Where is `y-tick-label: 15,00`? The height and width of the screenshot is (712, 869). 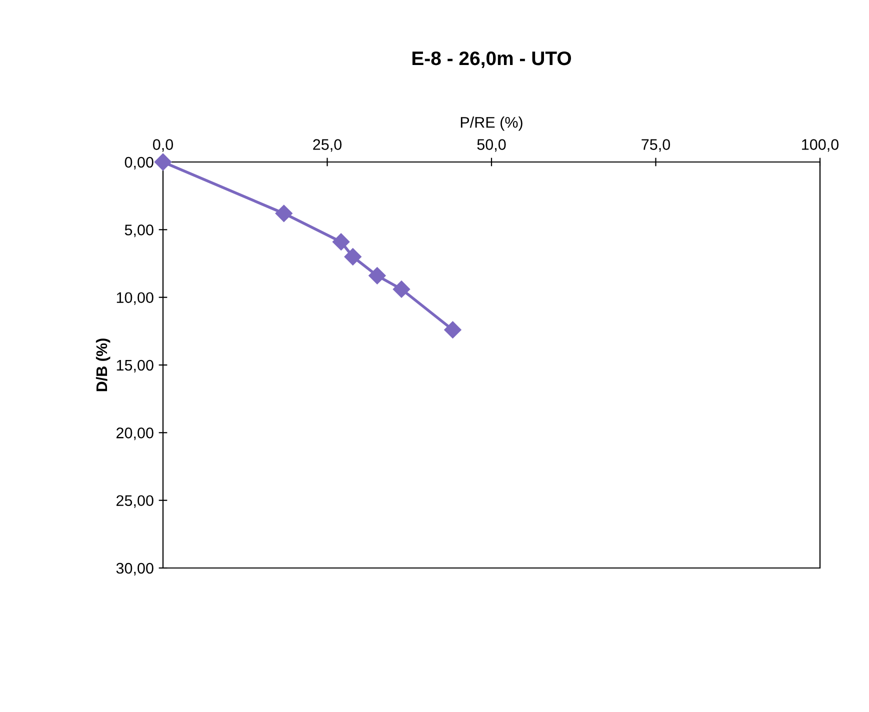
y-tick-label: 15,00 is located at coordinates (135, 366).